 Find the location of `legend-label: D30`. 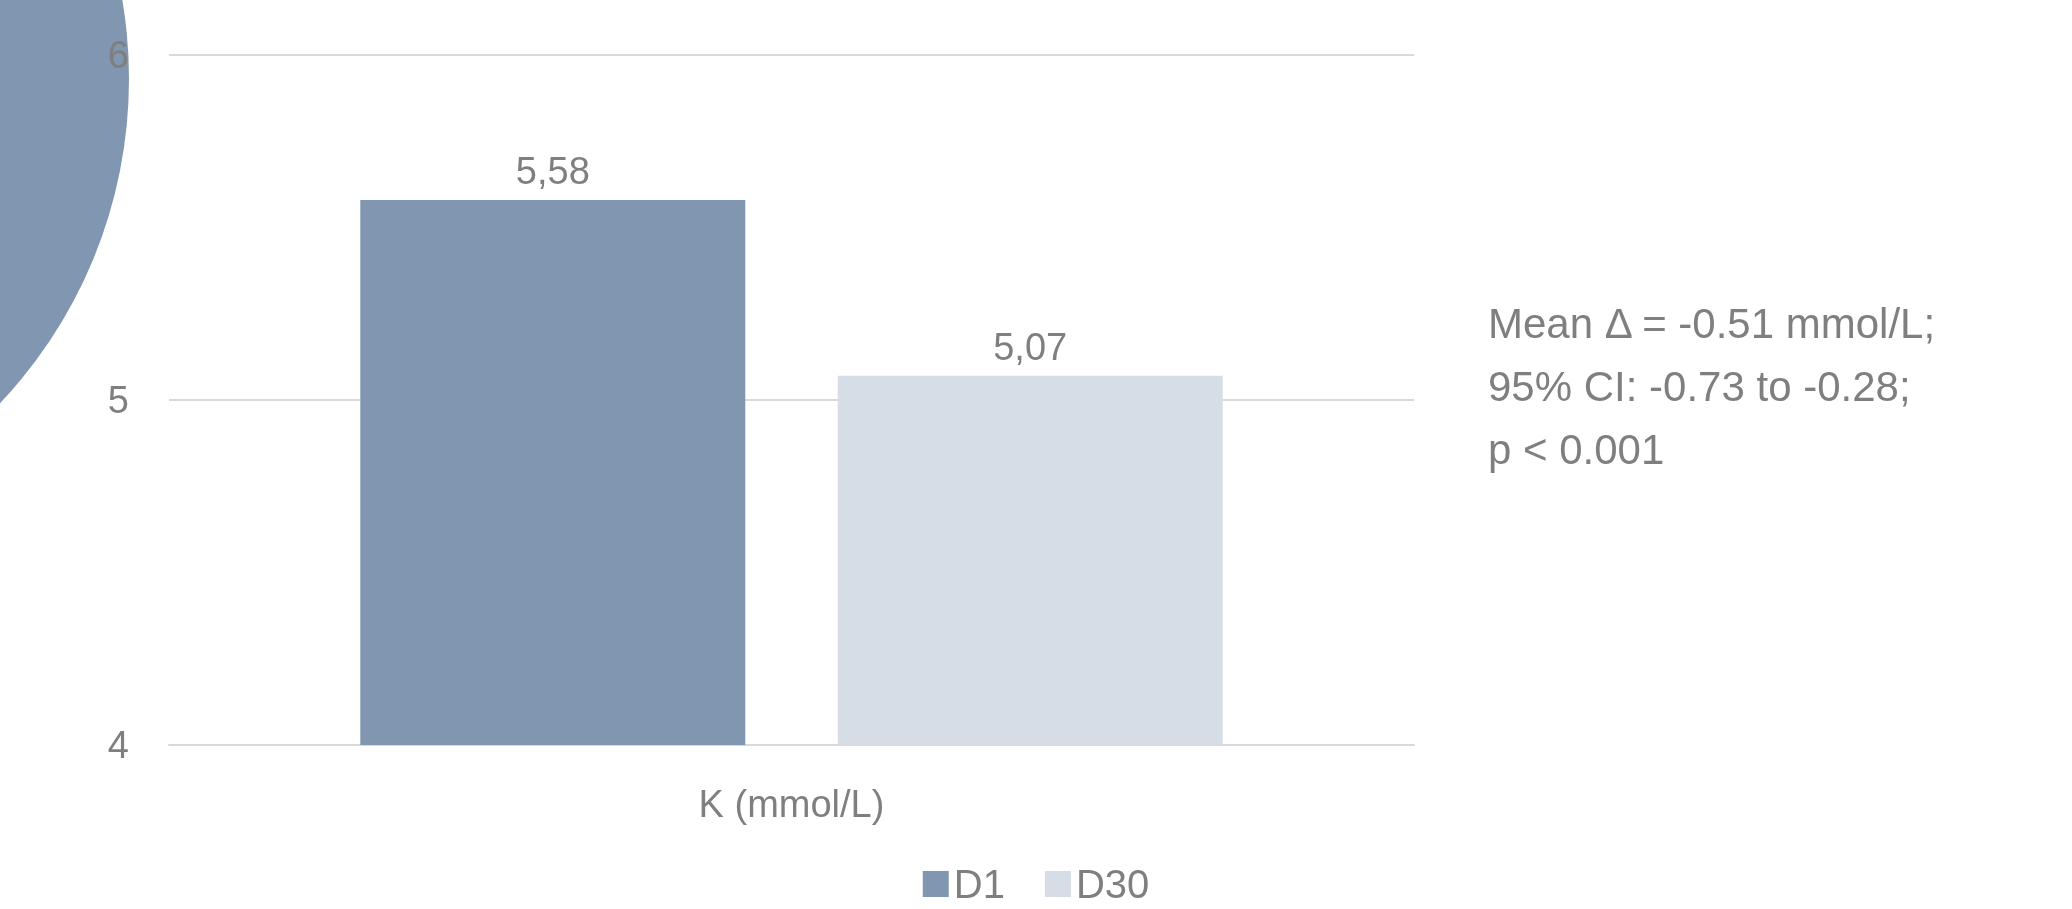

legend-label: D30 is located at coordinates (1112, 884).